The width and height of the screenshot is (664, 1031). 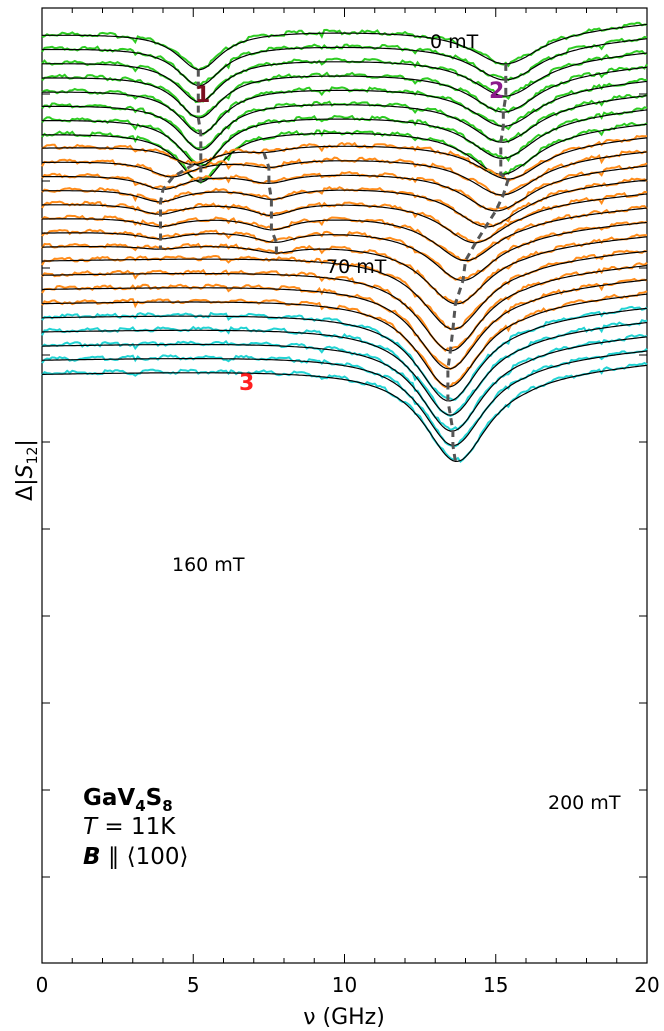 What do you see at coordinates (495, 985) in the screenshot?
I see `x-tick-label: 15` at bounding box center [495, 985].